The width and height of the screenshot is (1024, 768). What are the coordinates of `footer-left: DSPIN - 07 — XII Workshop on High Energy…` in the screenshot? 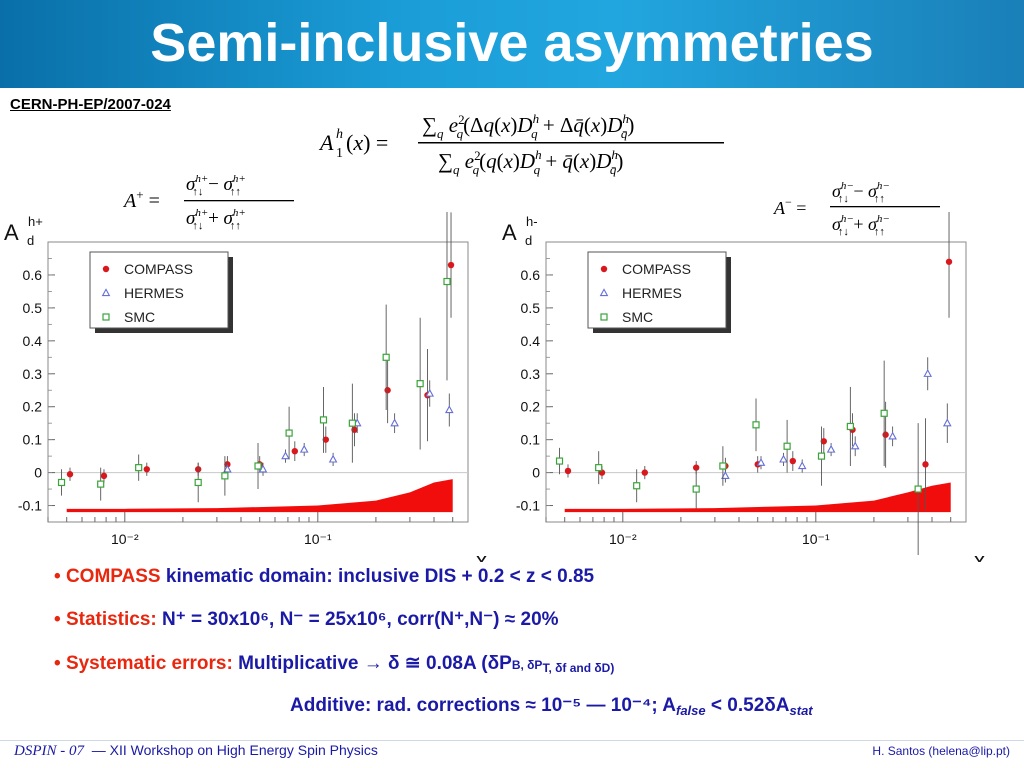 It's located at (196, 751).